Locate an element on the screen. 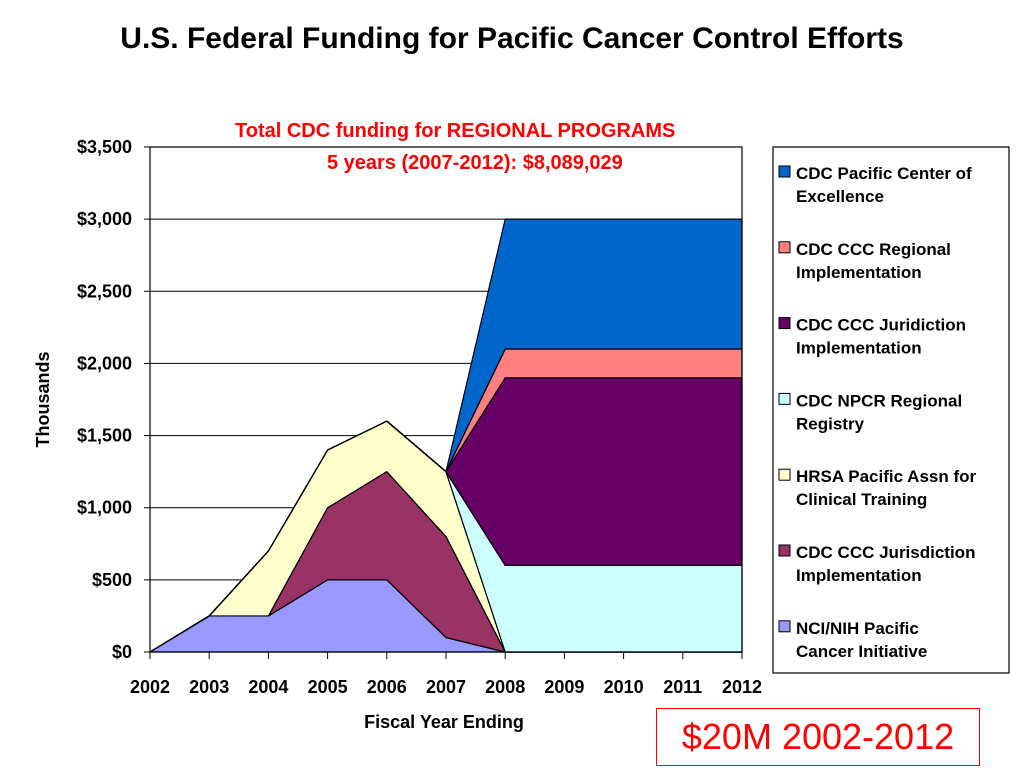 This screenshot has height=768, width=1024. x-tick-label: 2004 is located at coordinates (268, 687).